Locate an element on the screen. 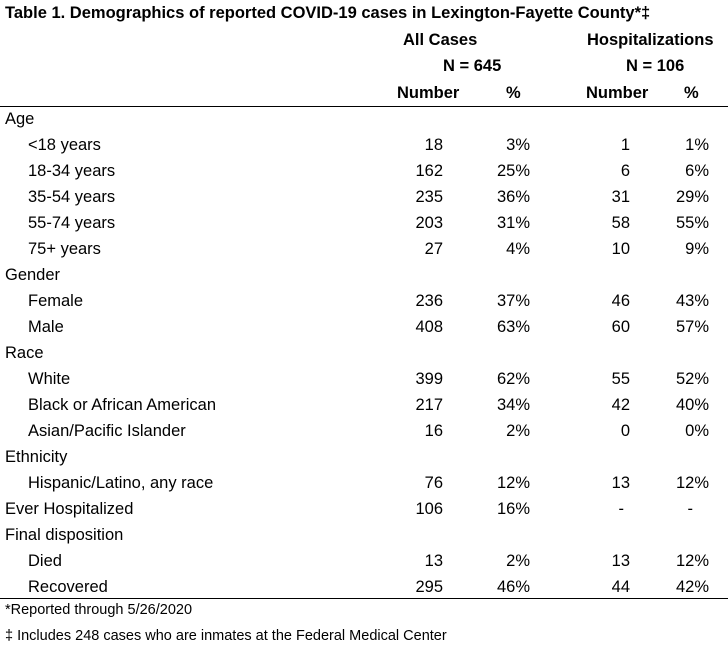 The image size is (728, 650). row-label: 55-74 years is located at coordinates (72, 223).